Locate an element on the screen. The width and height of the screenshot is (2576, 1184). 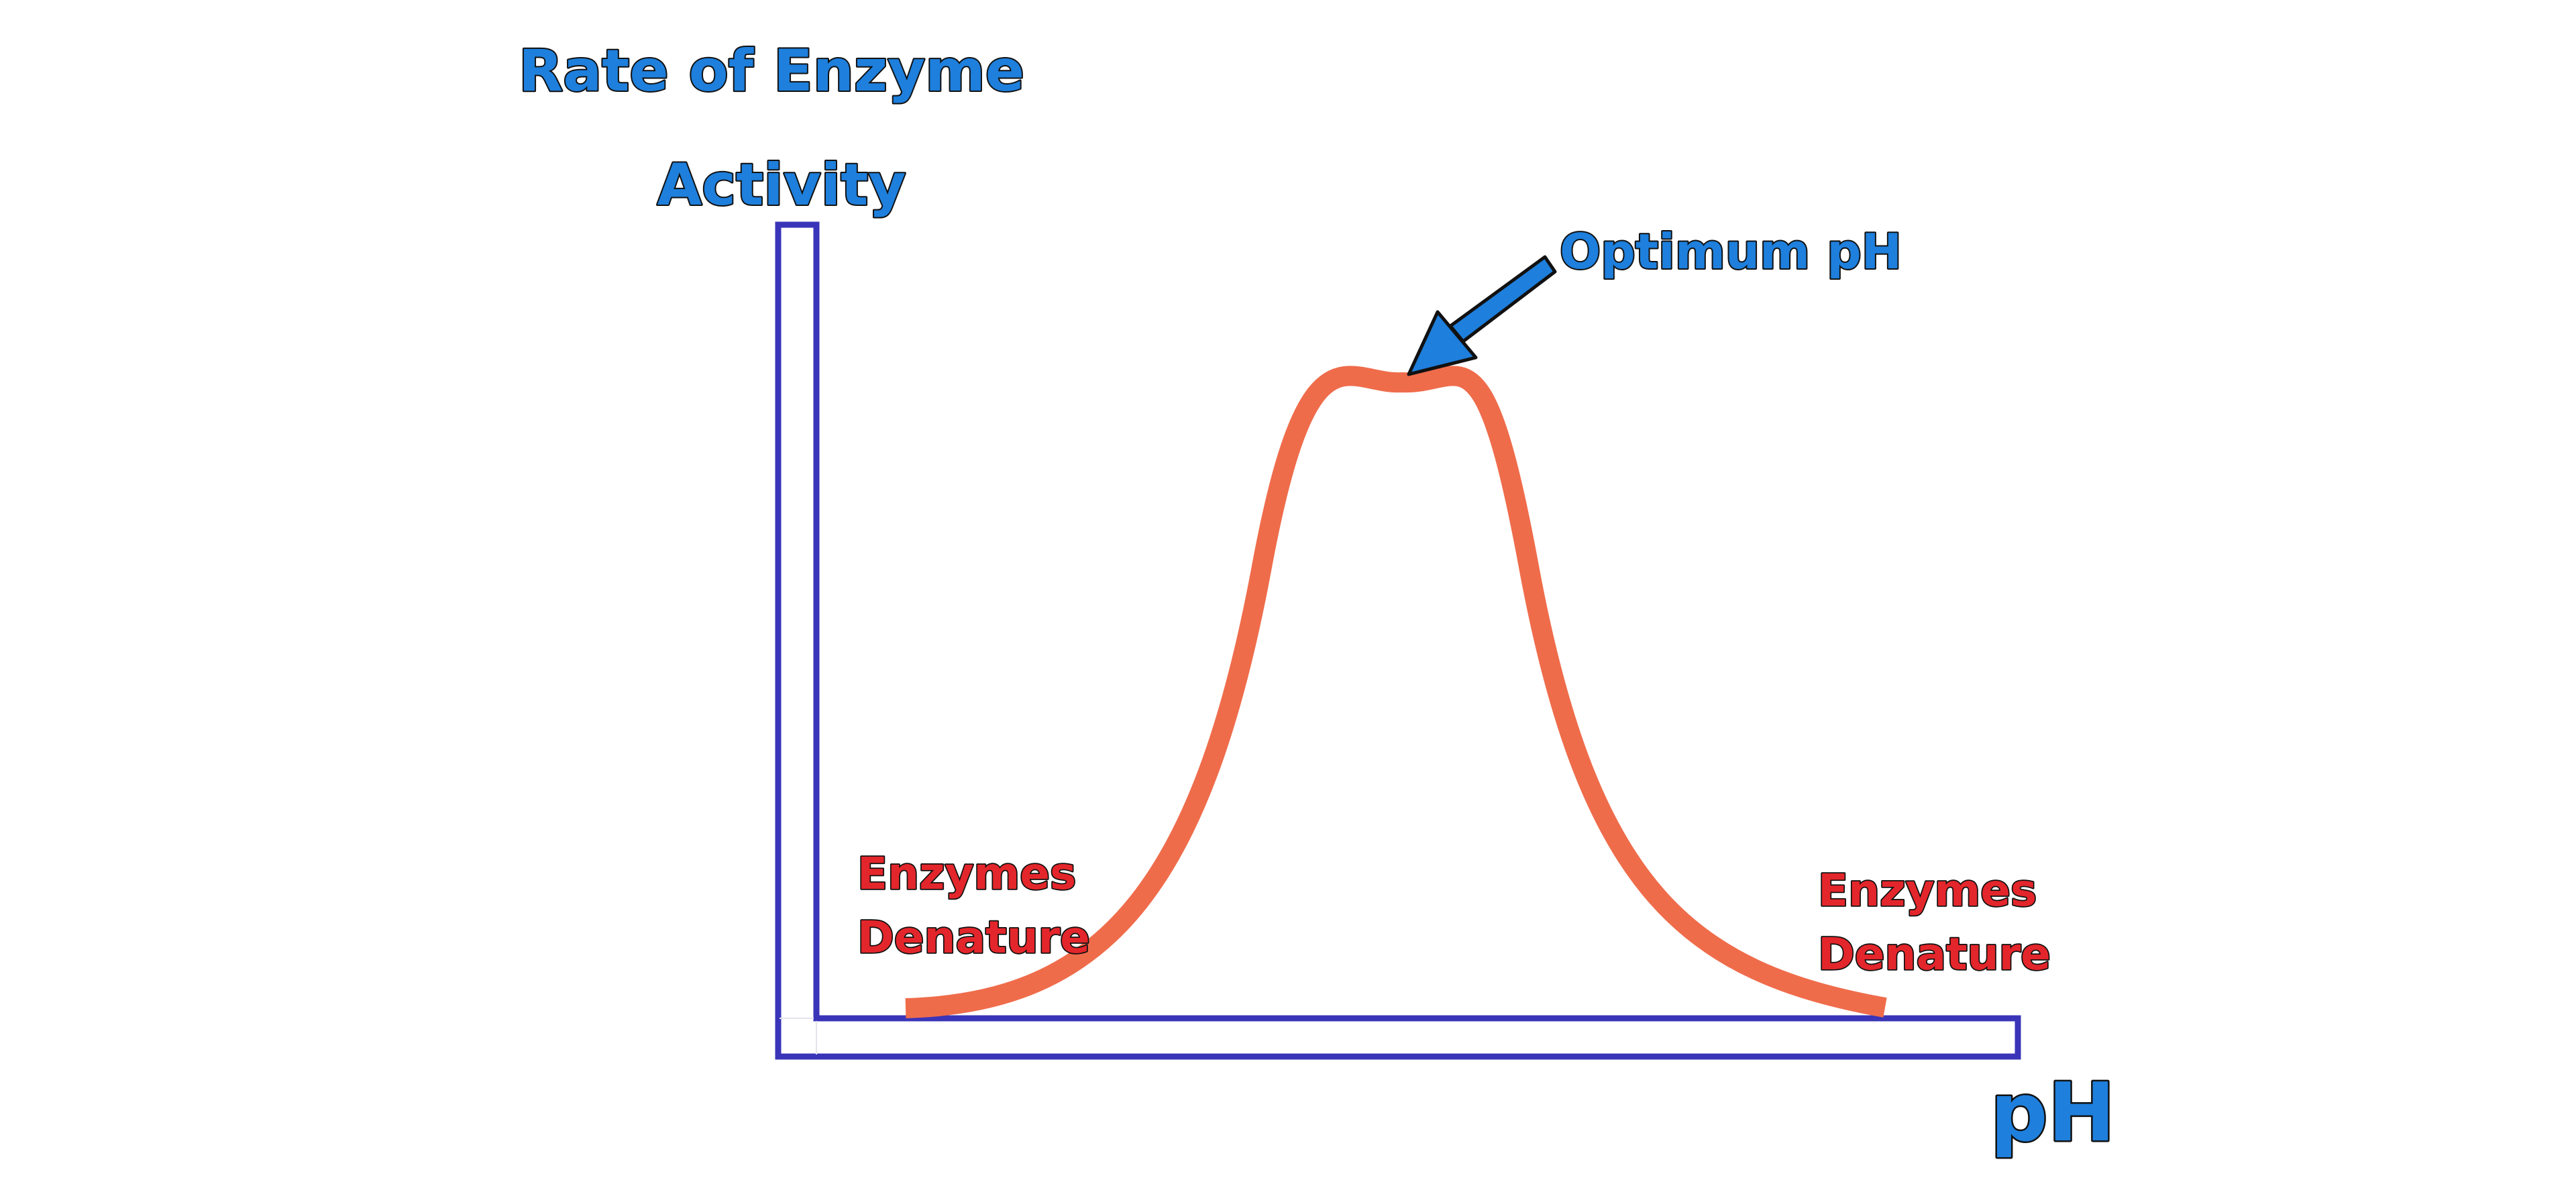
optimum-arrow is located at coordinates (1482, 315).